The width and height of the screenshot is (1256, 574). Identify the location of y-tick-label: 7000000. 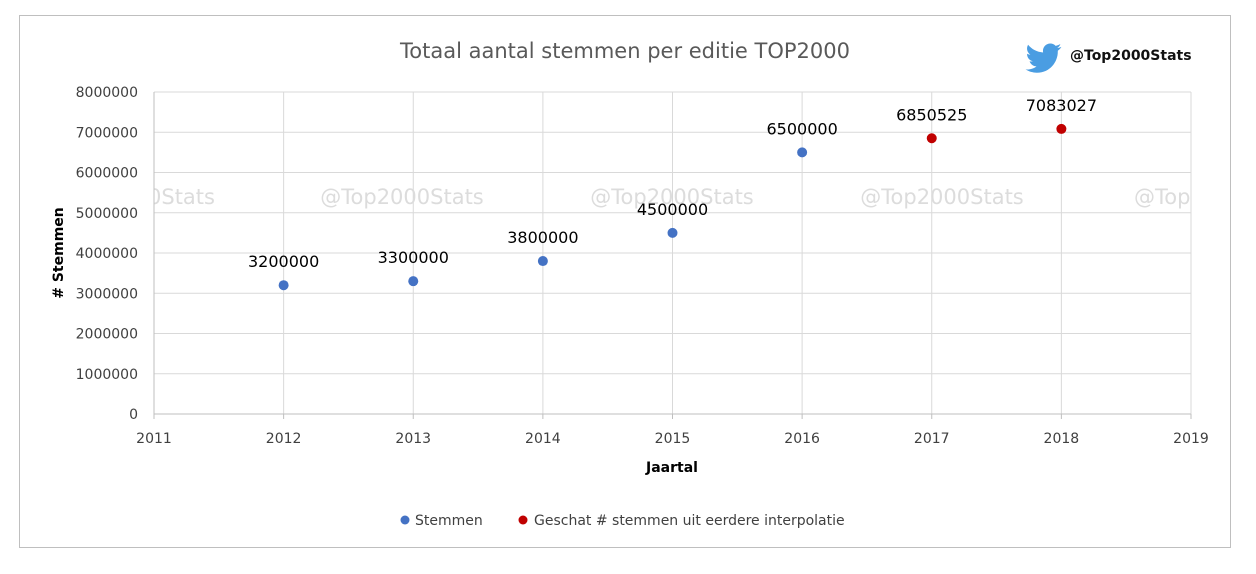
(107, 133).